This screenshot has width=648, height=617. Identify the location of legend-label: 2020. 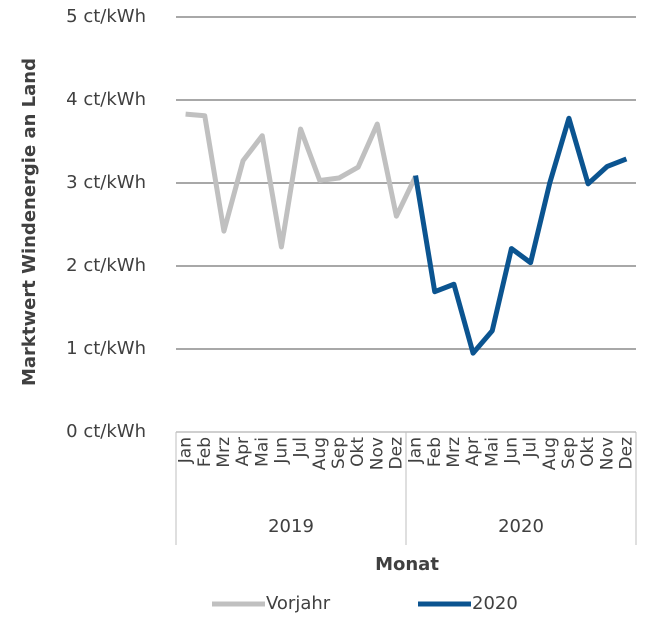
(495, 603).